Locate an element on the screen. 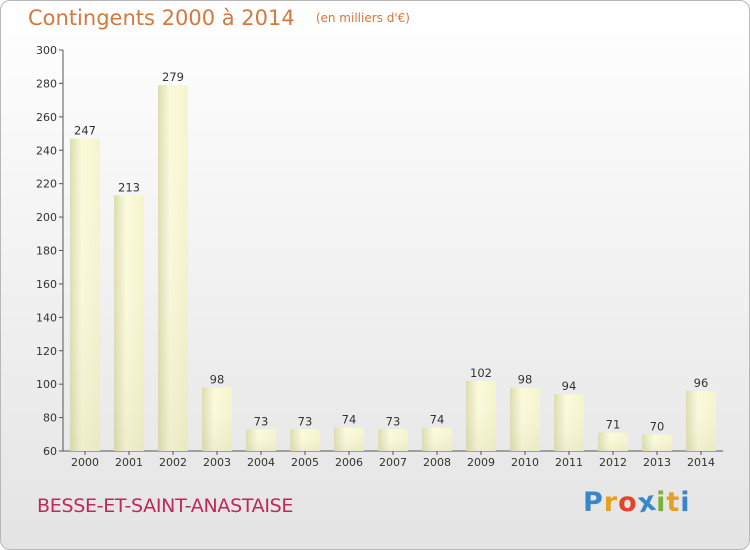  bar-value-label: 70 is located at coordinates (657, 426).